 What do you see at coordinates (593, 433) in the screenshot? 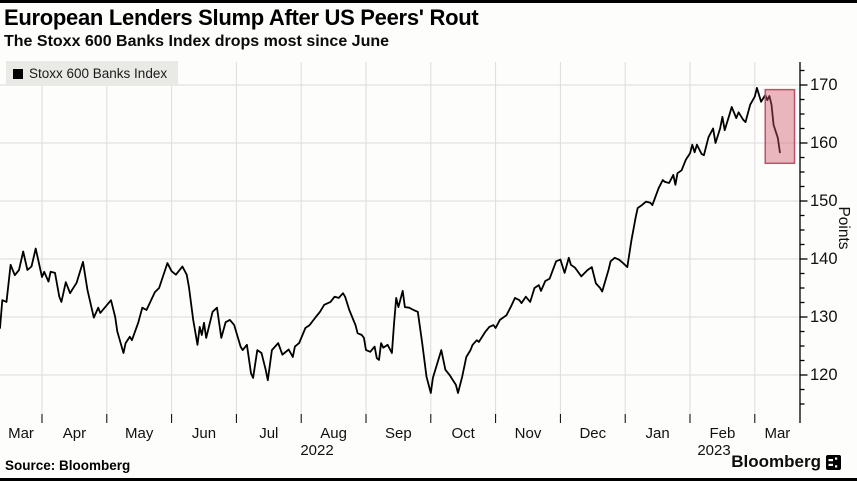
I see `x-axis-month-label: Dec` at bounding box center [593, 433].